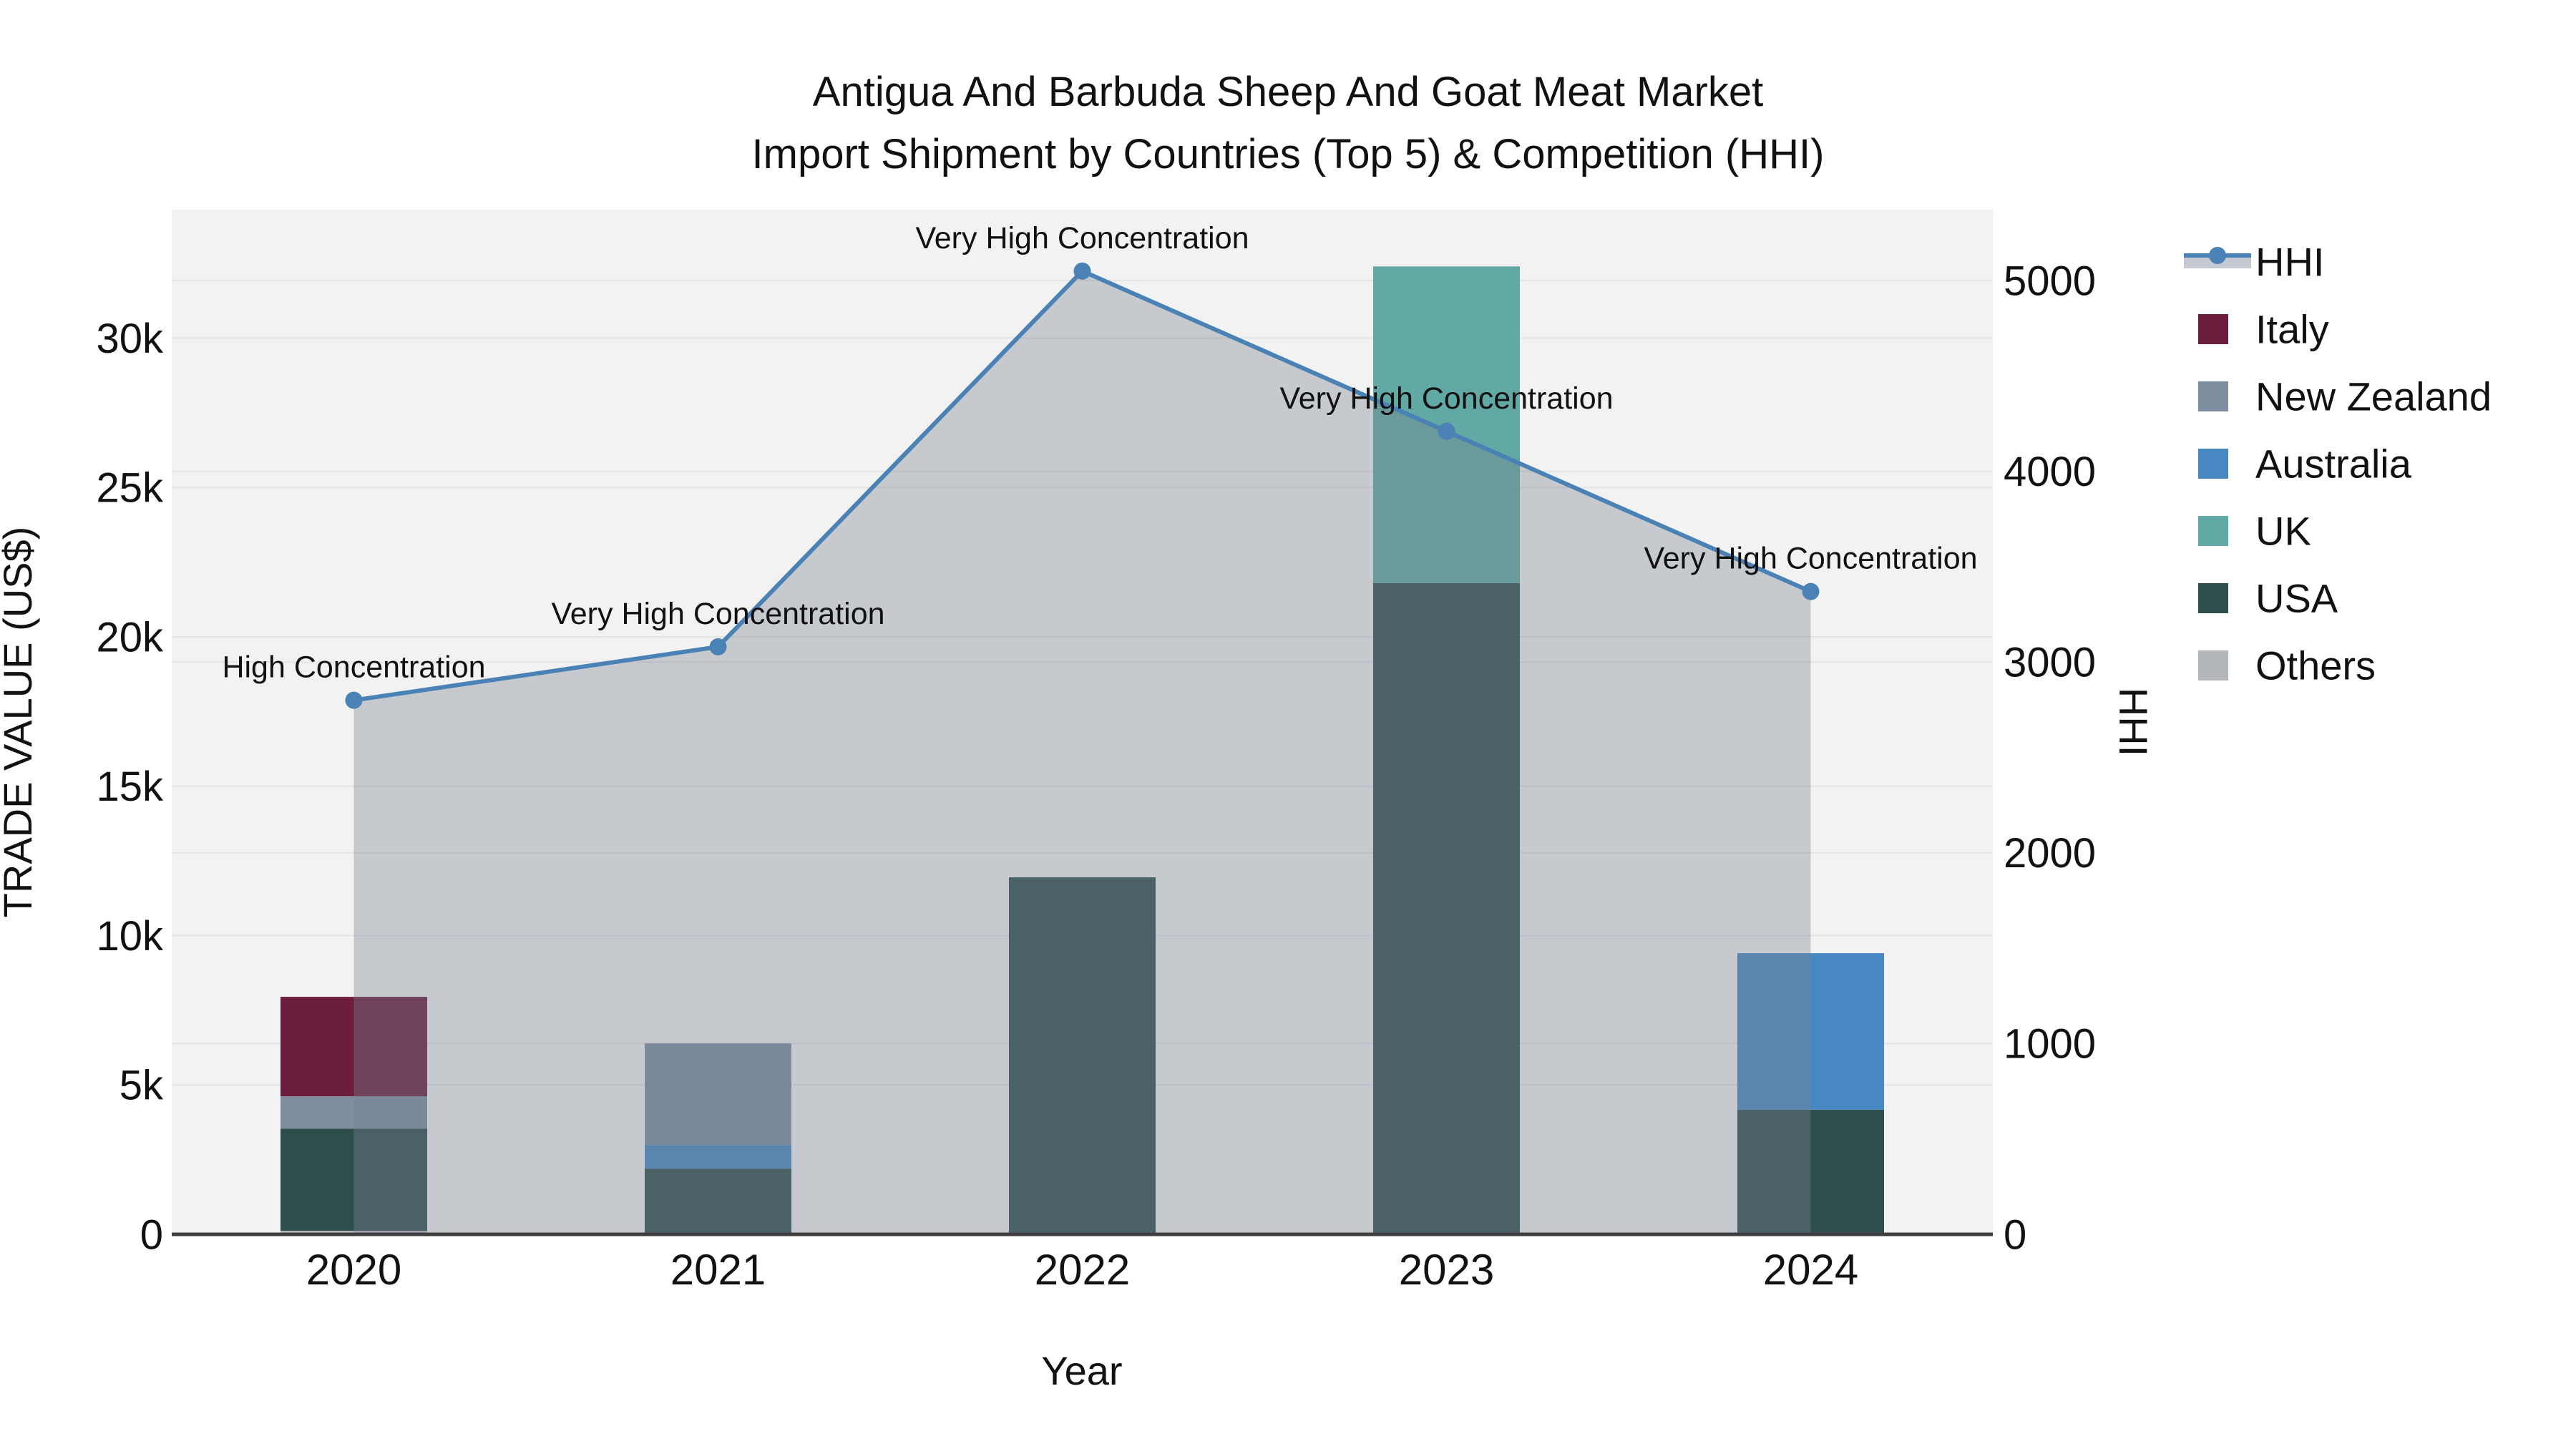  What do you see at coordinates (2373, 396) in the screenshot?
I see `legend-label-new-zealand: New Zealand` at bounding box center [2373, 396].